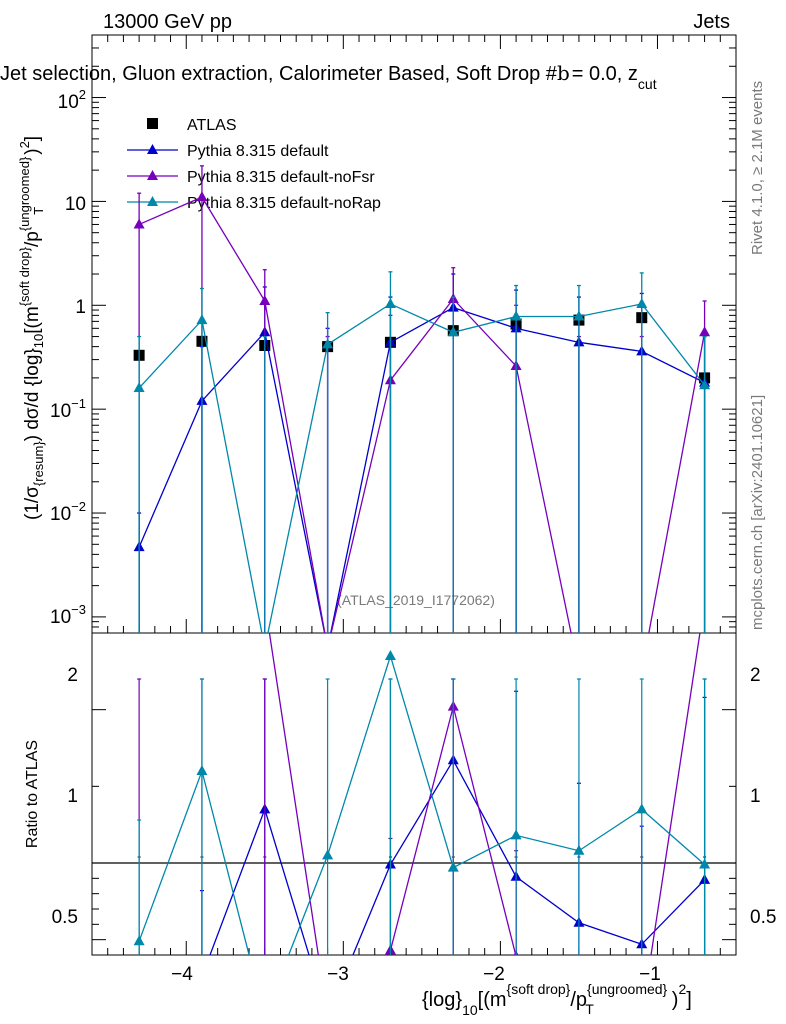  I want to click on y-tick-label-0p1: 10⁻¹, so click(68, 409).